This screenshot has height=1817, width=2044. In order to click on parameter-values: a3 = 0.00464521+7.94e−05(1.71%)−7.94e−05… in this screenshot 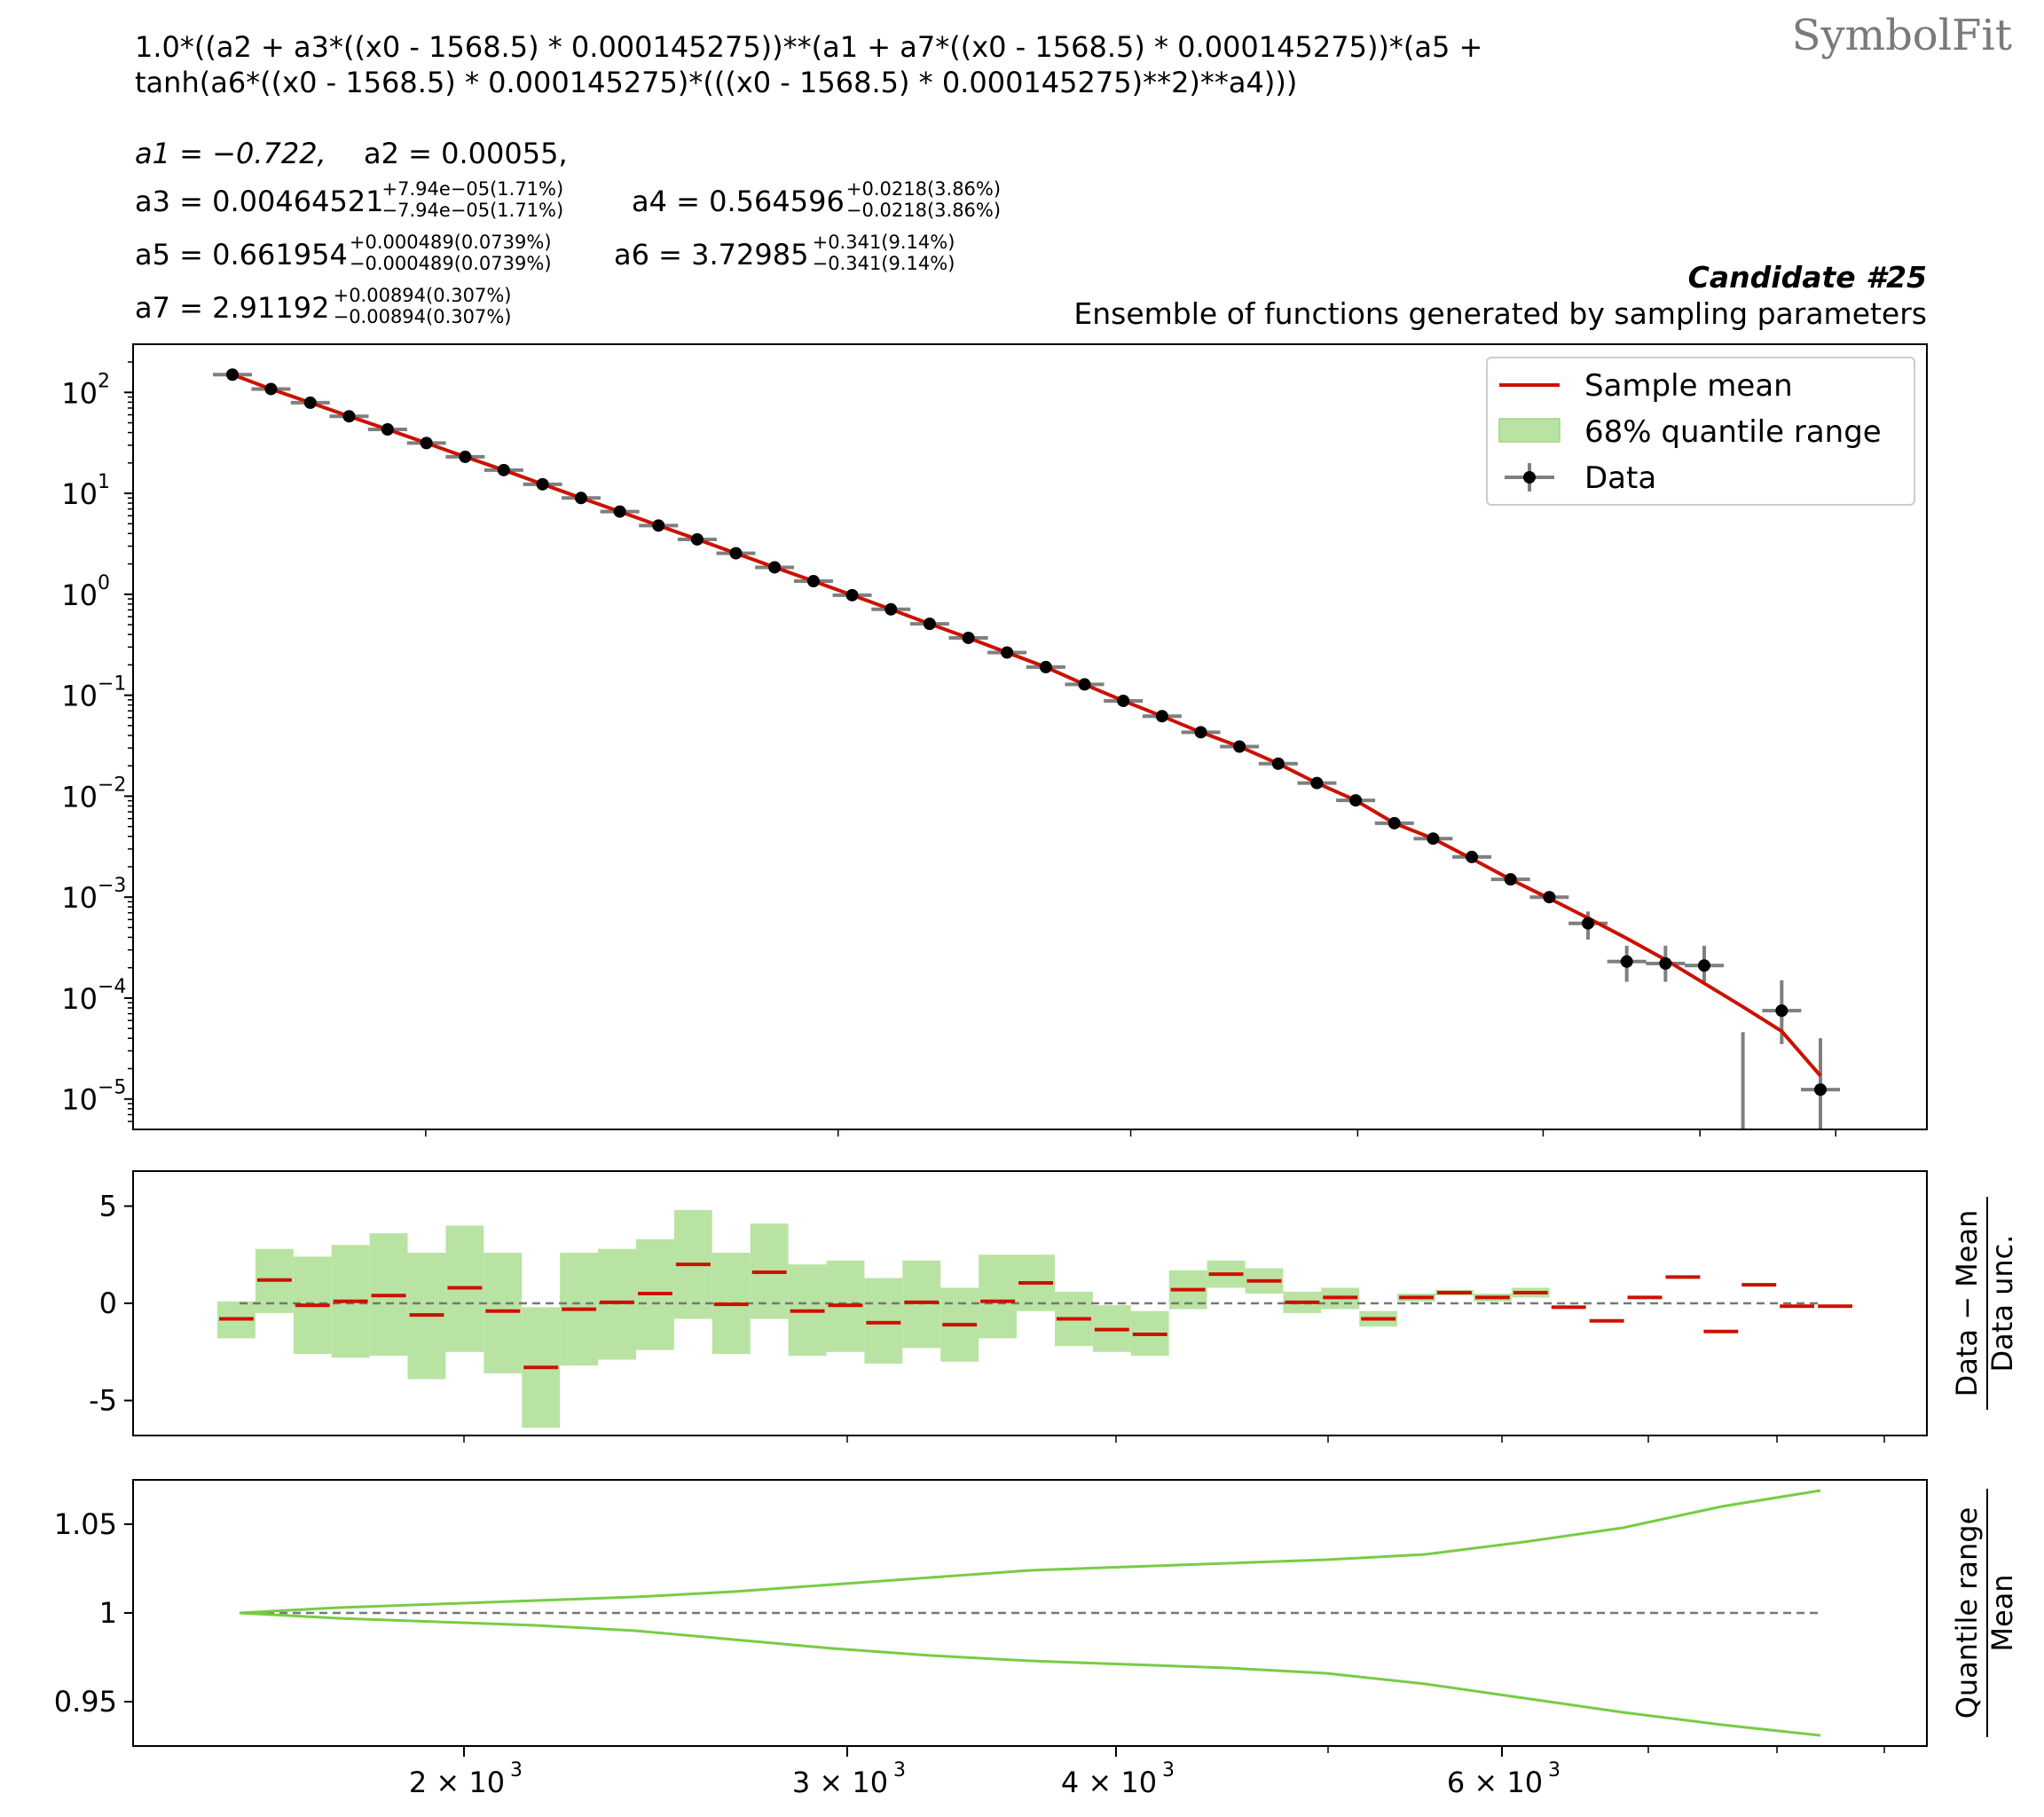, I will do `click(568, 252)`.